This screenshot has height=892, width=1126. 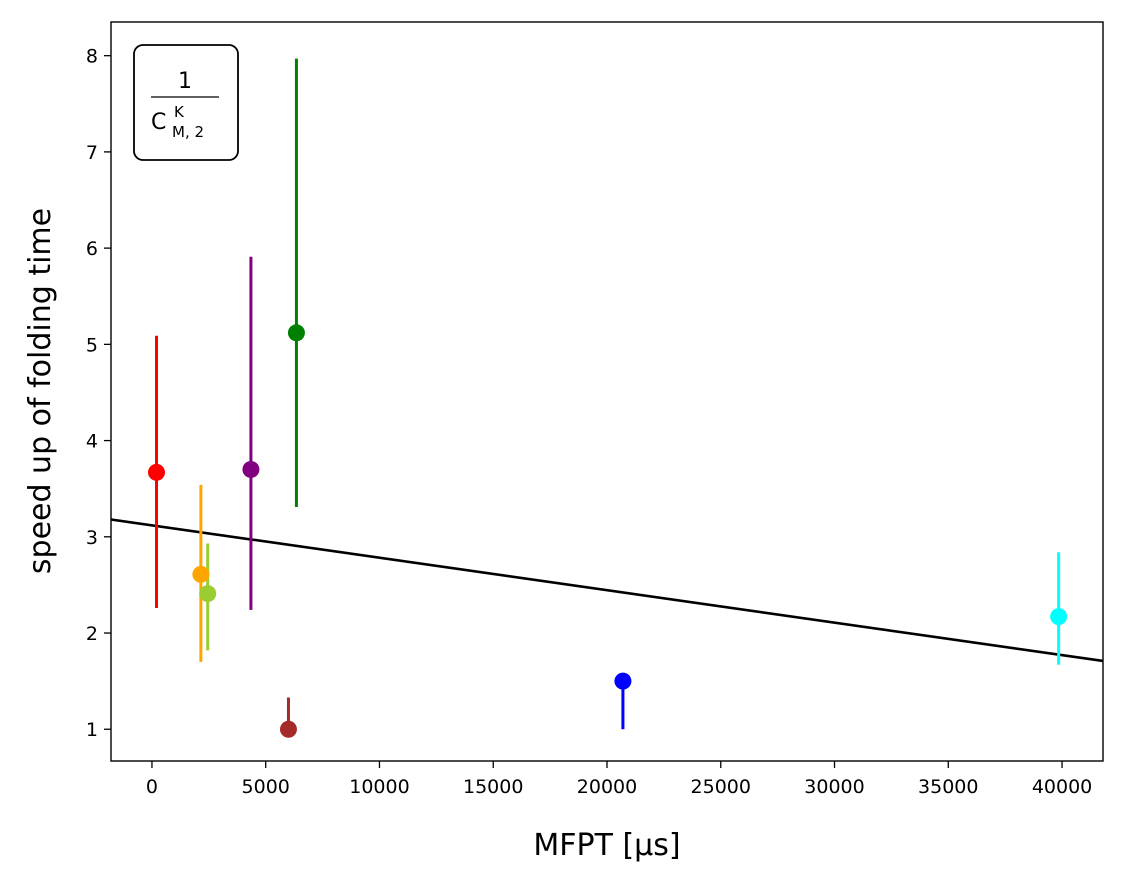 What do you see at coordinates (152, 787) in the screenshot?
I see `x-tick-label-0: 0` at bounding box center [152, 787].